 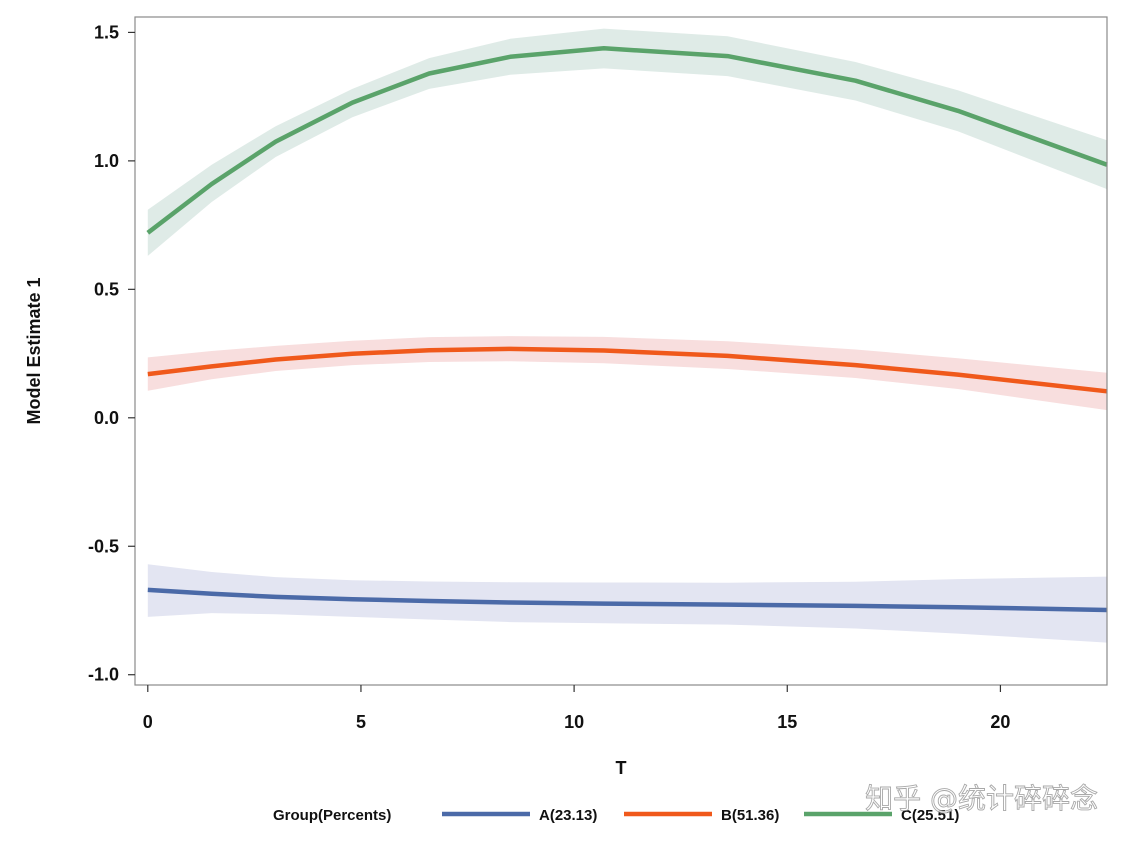 What do you see at coordinates (930, 815) in the screenshot?
I see `legend-label-c: C(25.51)` at bounding box center [930, 815].